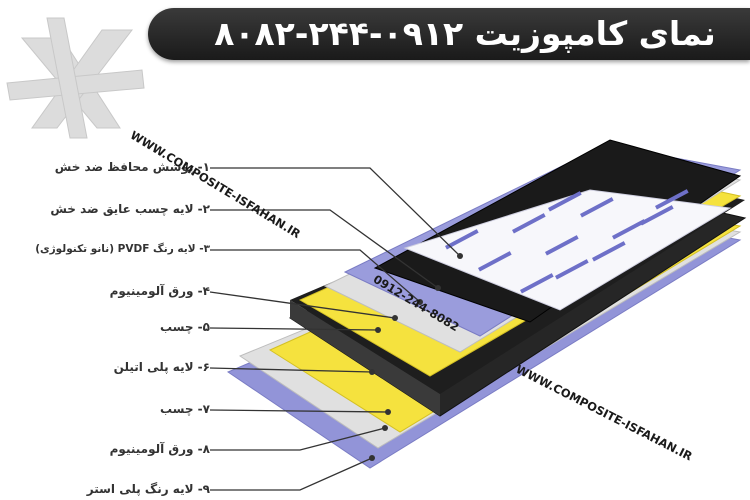 The width and height of the screenshot is (750, 500). Describe the element at coordinates (567, 241) in the screenshot. I see `film-print-marks` at that location.